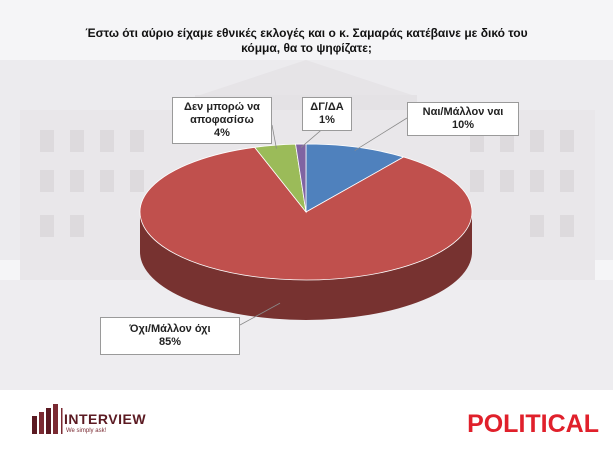  What do you see at coordinates (260, 314) in the screenshot?
I see `leader-line-no` at bounding box center [260, 314].